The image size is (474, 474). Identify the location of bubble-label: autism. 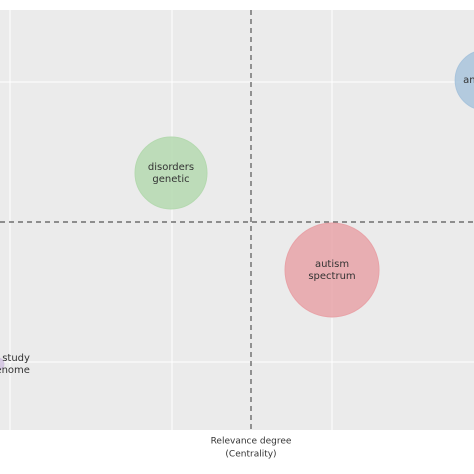
(332, 264).